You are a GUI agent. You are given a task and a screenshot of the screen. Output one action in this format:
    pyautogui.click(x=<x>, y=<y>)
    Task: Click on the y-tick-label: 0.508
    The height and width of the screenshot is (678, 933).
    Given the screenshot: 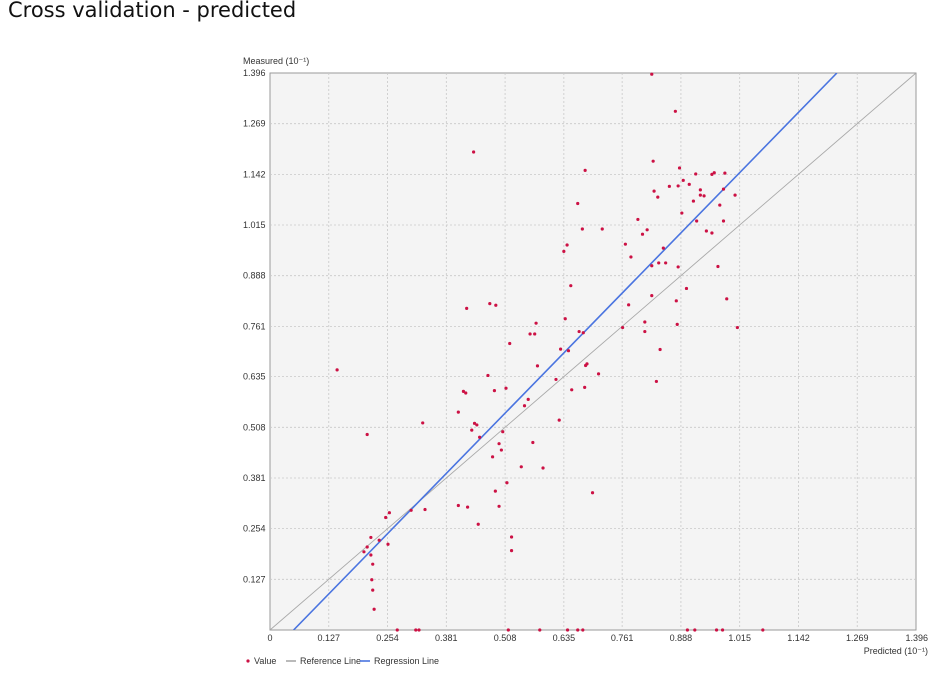 What is the action you would take?
    pyautogui.click(x=254, y=427)
    